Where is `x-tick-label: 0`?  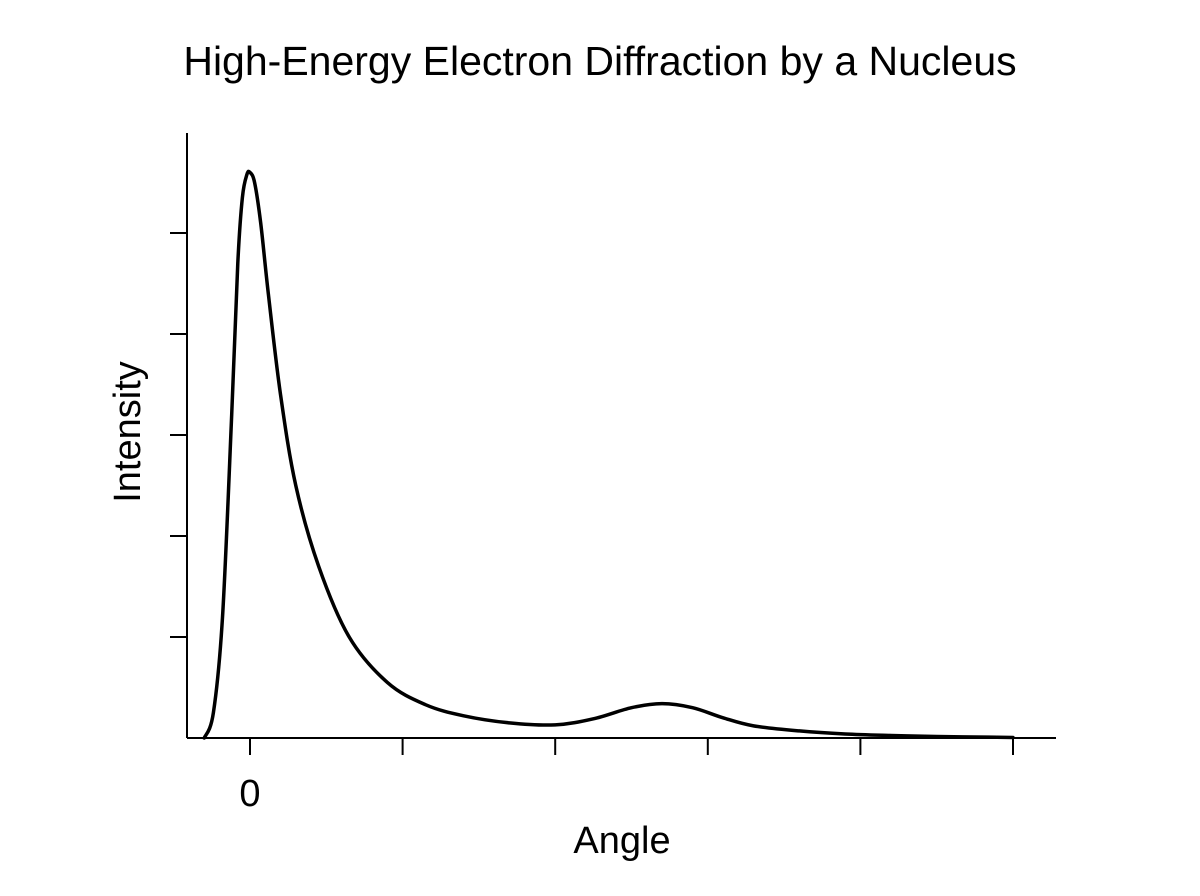
x-tick-label: 0 is located at coordinates (249, 794).